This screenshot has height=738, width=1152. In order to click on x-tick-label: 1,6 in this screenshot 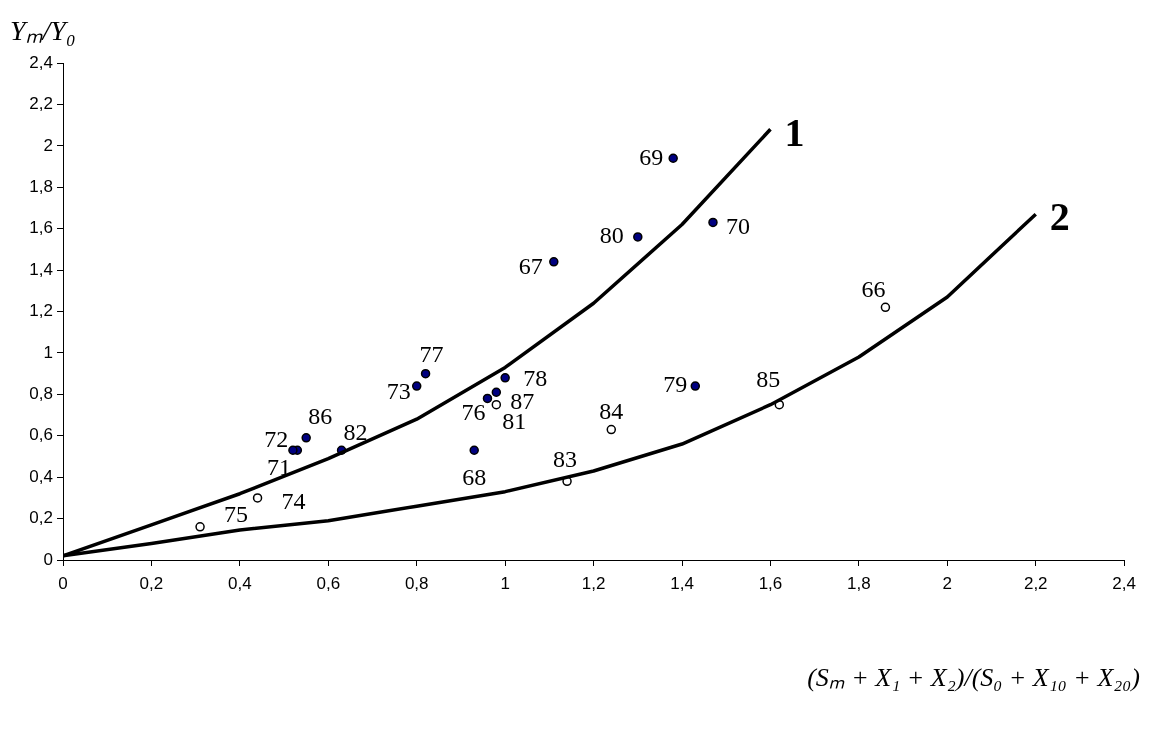, I will do `click(770, 583)`.